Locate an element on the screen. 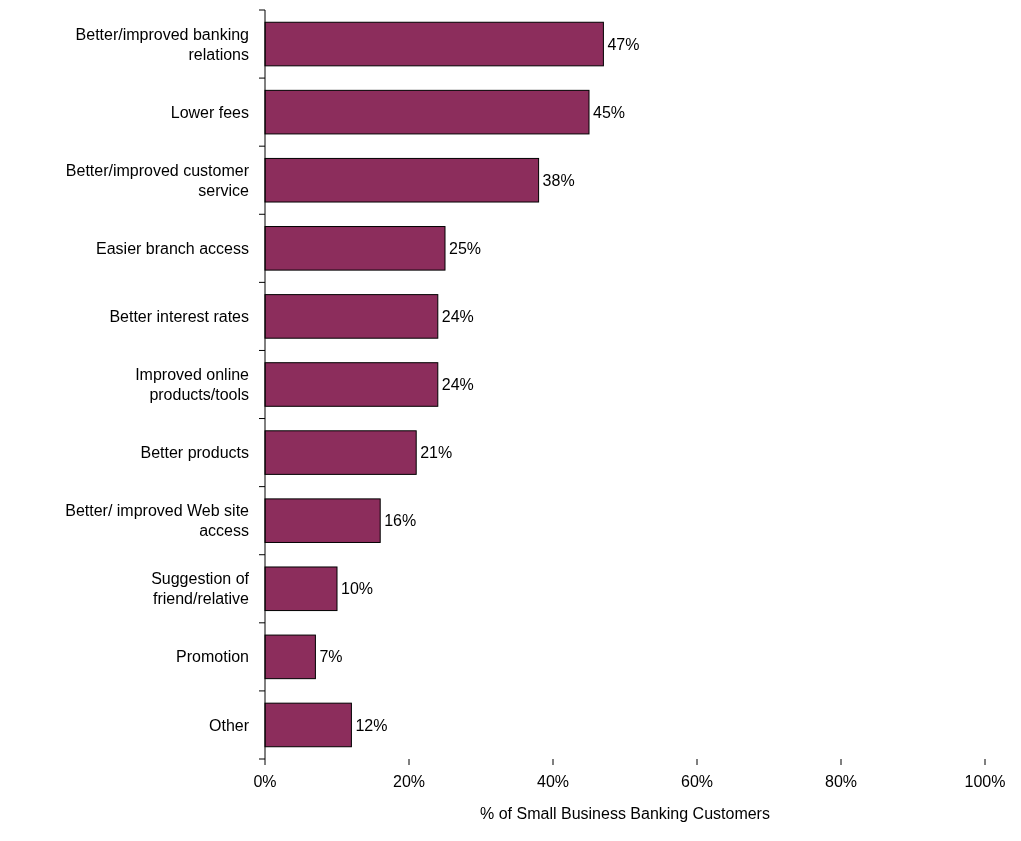 This screenshot has height=841, width=1021. data-label: 16% is located at coordinates (400, 521).